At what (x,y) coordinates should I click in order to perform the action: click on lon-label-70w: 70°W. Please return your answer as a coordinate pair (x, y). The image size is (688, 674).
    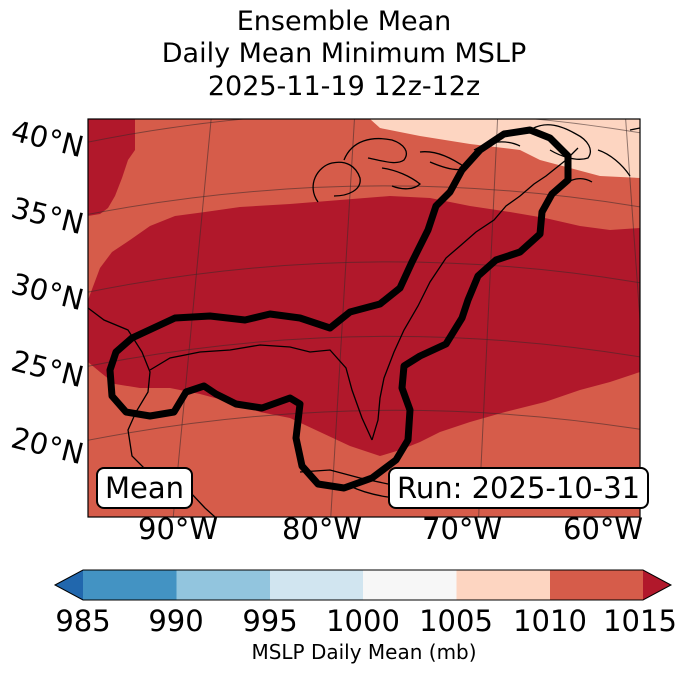
    Looking at the image, I should click on (462, 529).